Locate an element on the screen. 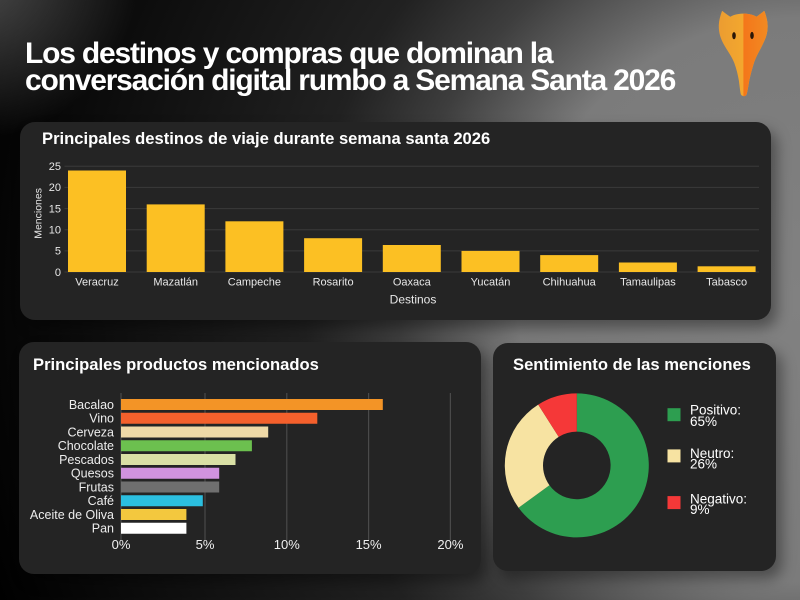 The width and height of the screenshot is (800, 600). svg-text: Tamaulipas is located at coordinates (648, 282).